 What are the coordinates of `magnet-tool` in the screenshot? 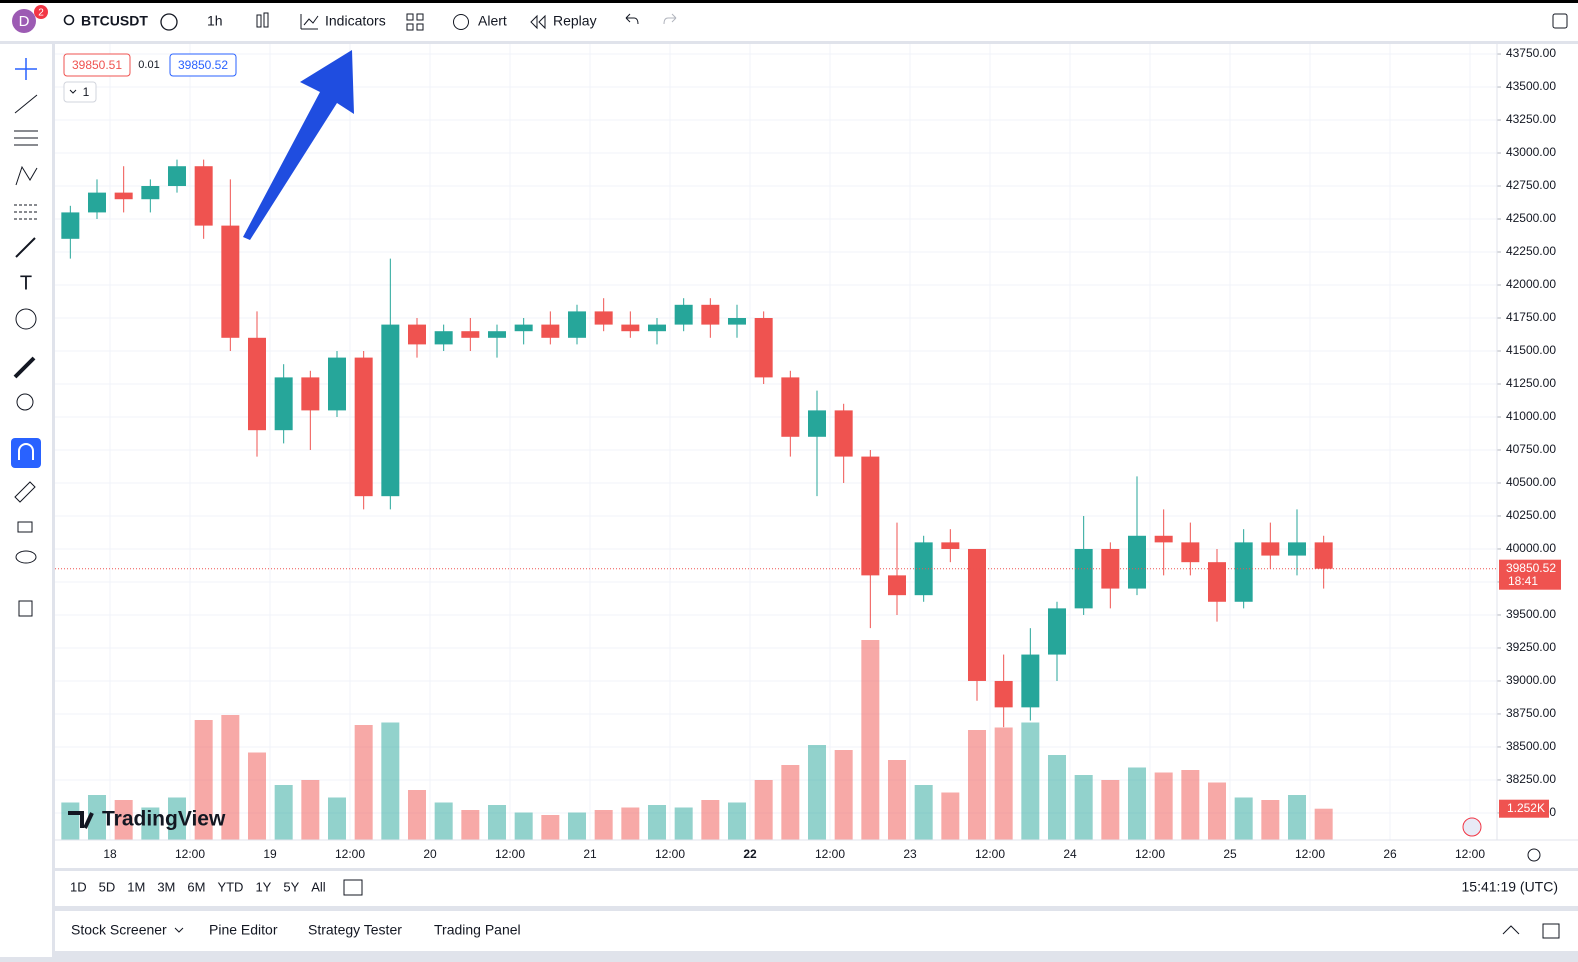 It's located at (26, 453).